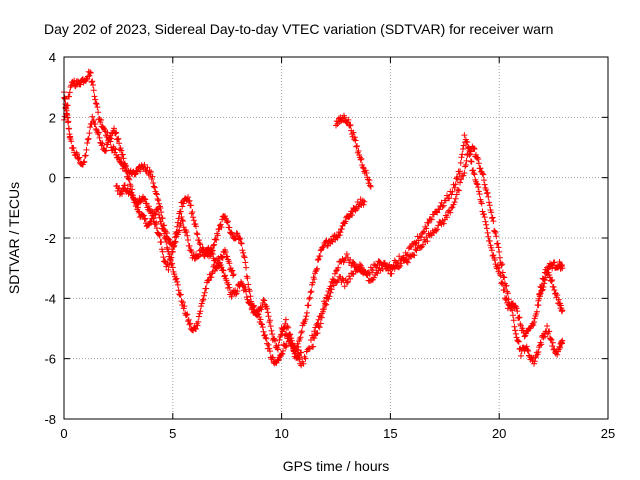 This screenshot has width=640, height=480. Describe the element at coordinates (50, 419) in the screenshot. I see `y-tick-label: -8` at that location.